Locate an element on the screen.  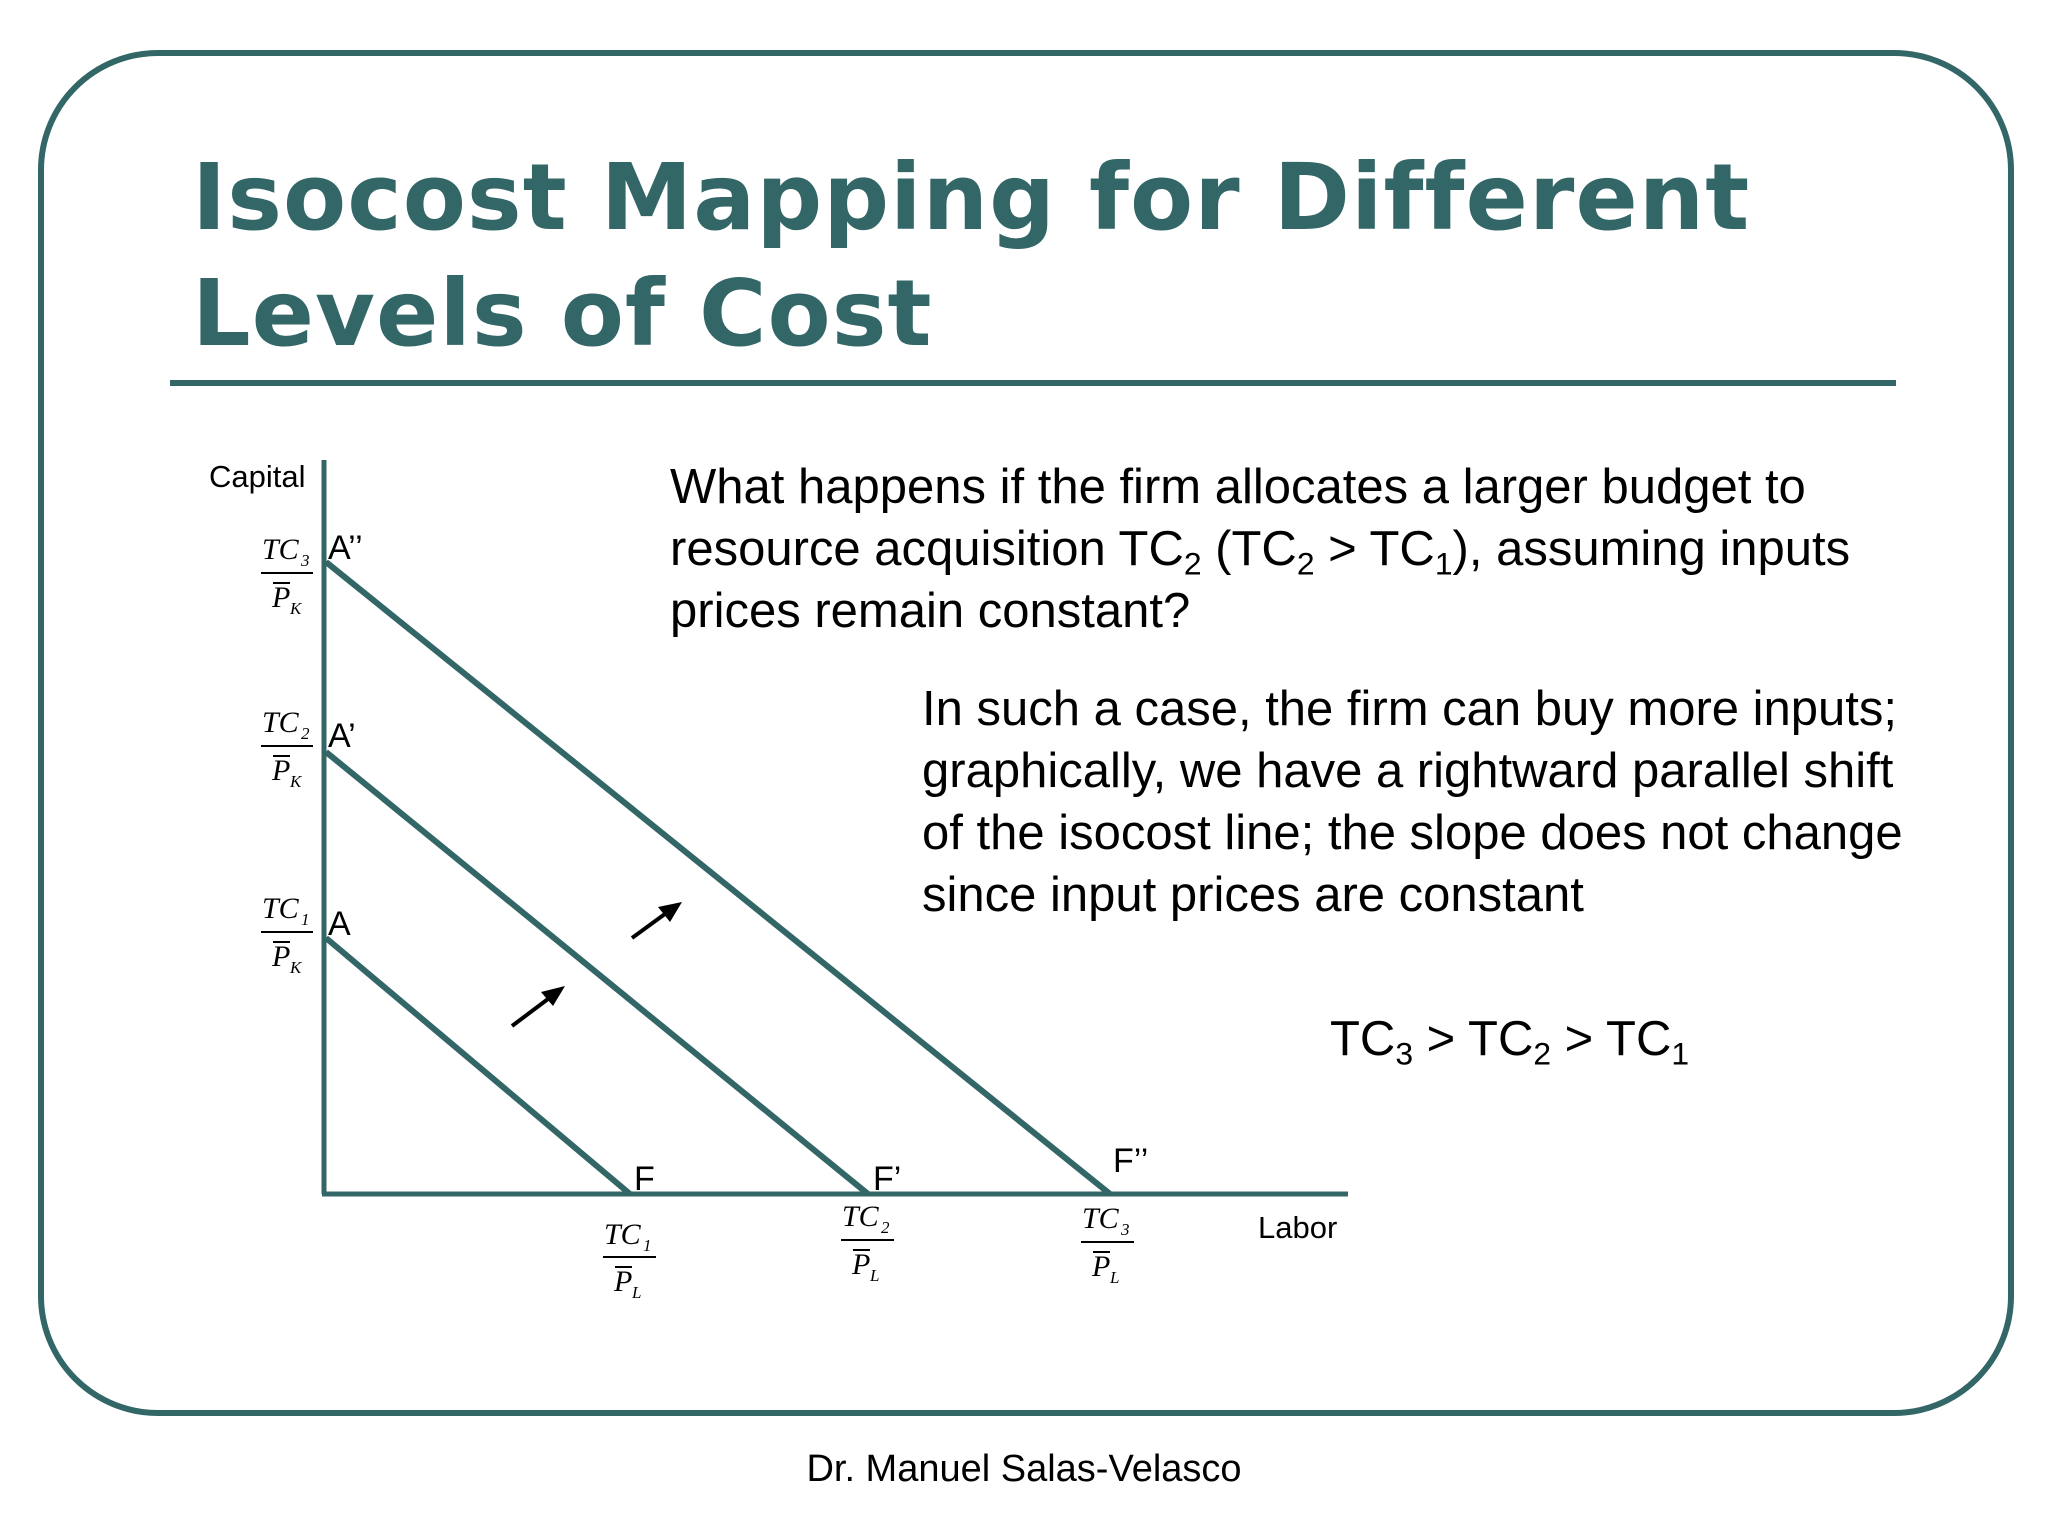
fraction-tc3-pl: TC 3 P L is located at coordinates (1107, 1244).